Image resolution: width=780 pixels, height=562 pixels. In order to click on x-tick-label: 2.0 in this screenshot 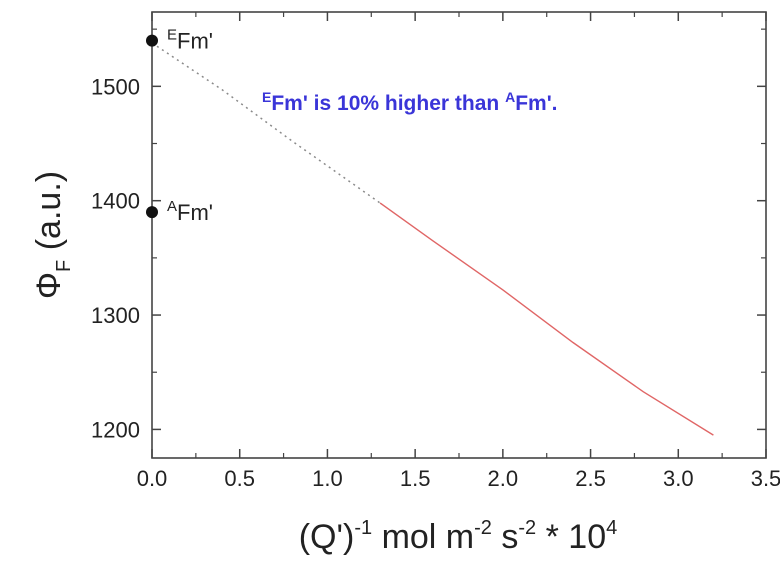, I will do `click(503, 478)`.